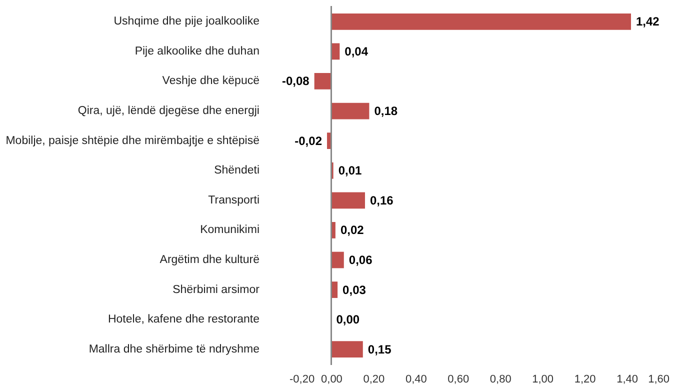  What do you see at coordinates (382, 200) in the screenshot?
I see `data-label: 0,16` at bounding box center [382, 200].